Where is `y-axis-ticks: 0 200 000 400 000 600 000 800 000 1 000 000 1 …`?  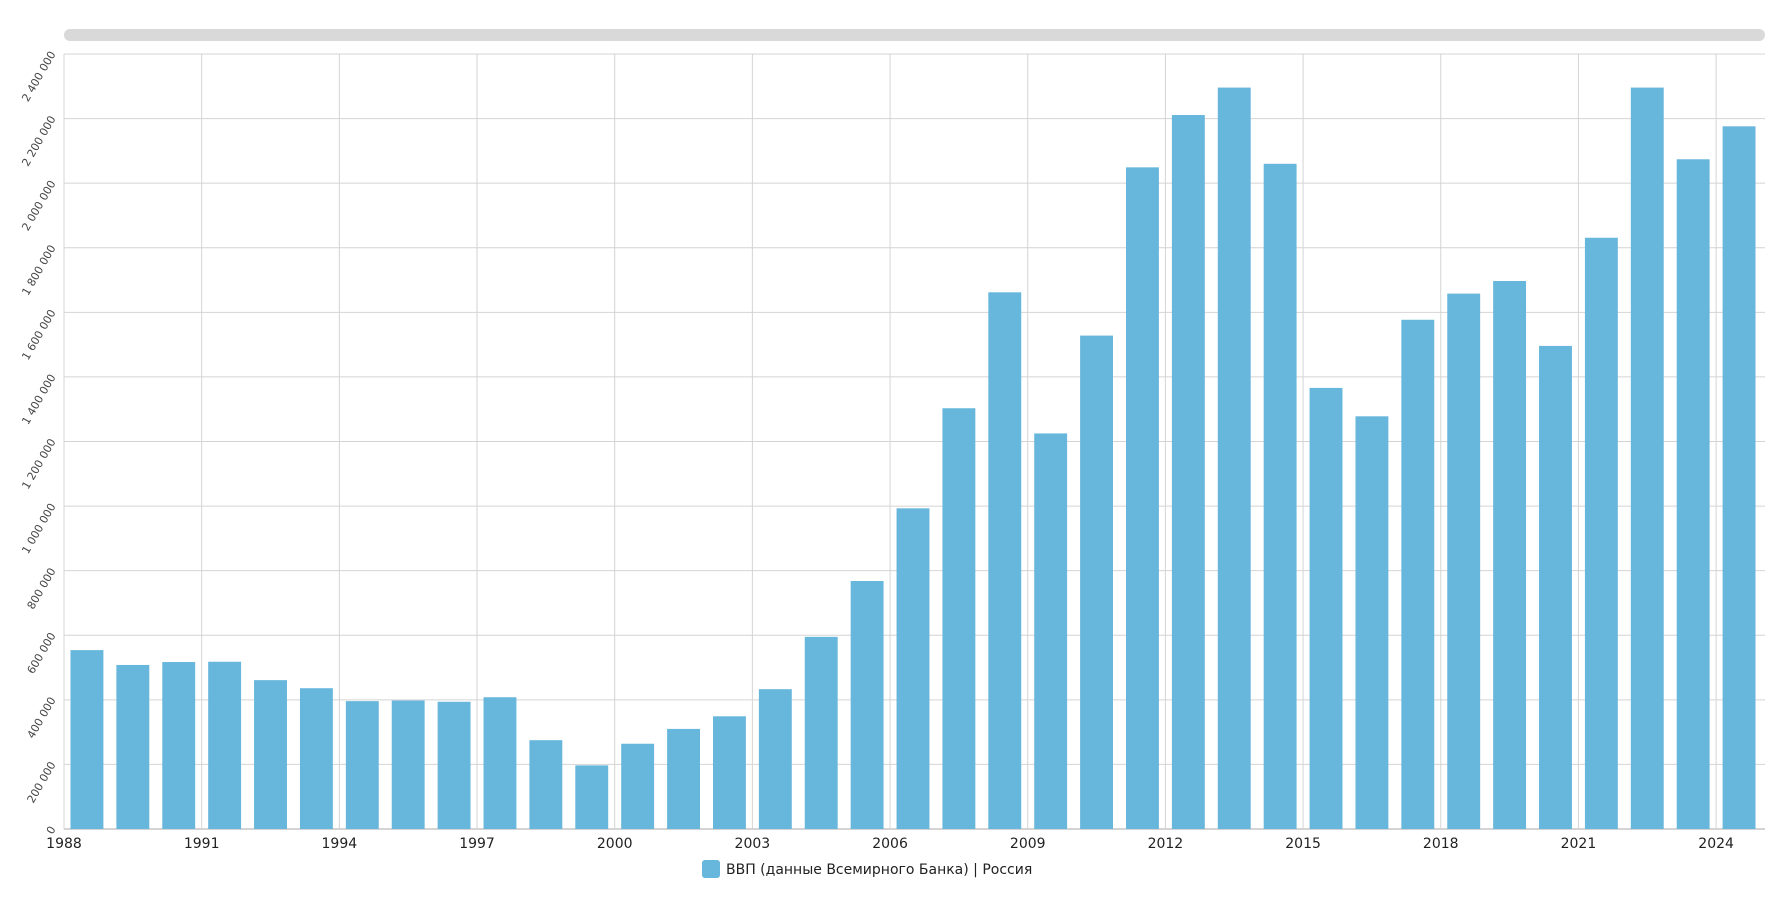
y-axis-ticks: 0 200 000 400 000 600 000 800 000 1 000 000 1 … is located at coordinates (38, 443).